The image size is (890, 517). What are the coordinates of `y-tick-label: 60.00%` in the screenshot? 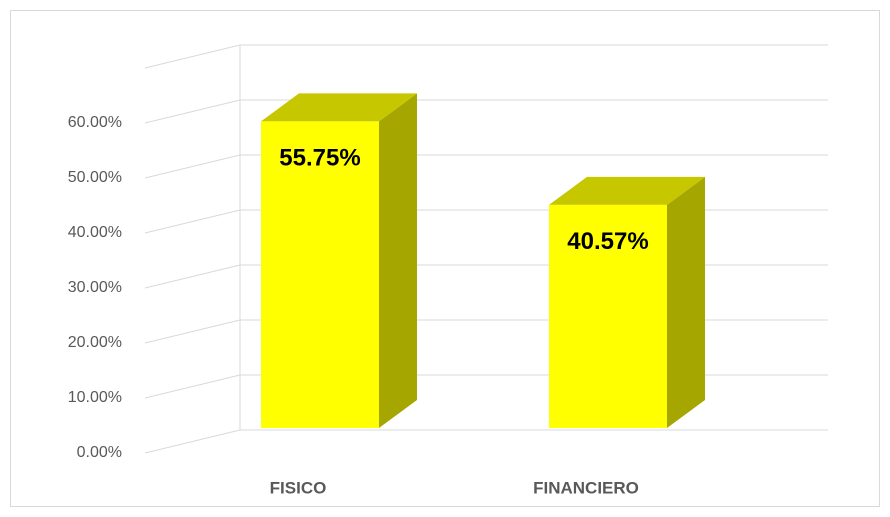 It's located at (95, 122).